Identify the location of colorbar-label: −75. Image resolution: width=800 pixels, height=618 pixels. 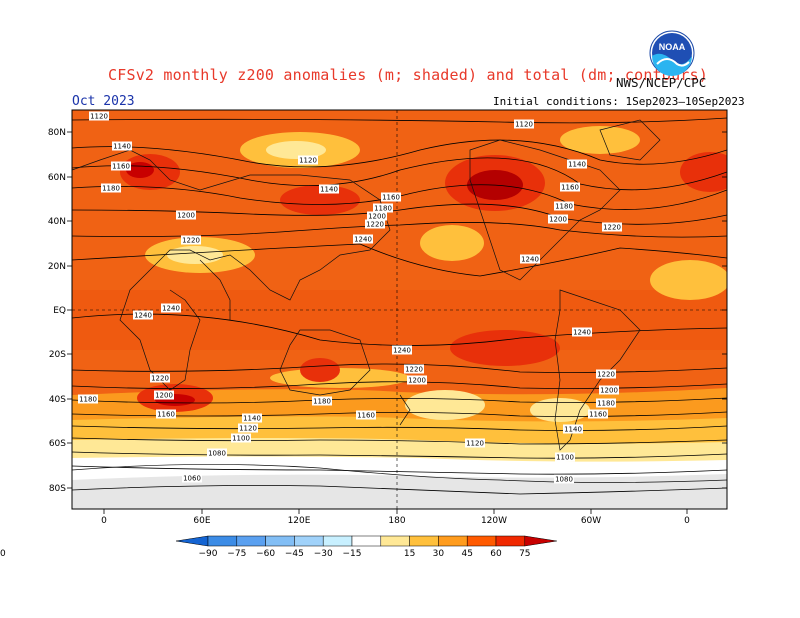
(236, 554).